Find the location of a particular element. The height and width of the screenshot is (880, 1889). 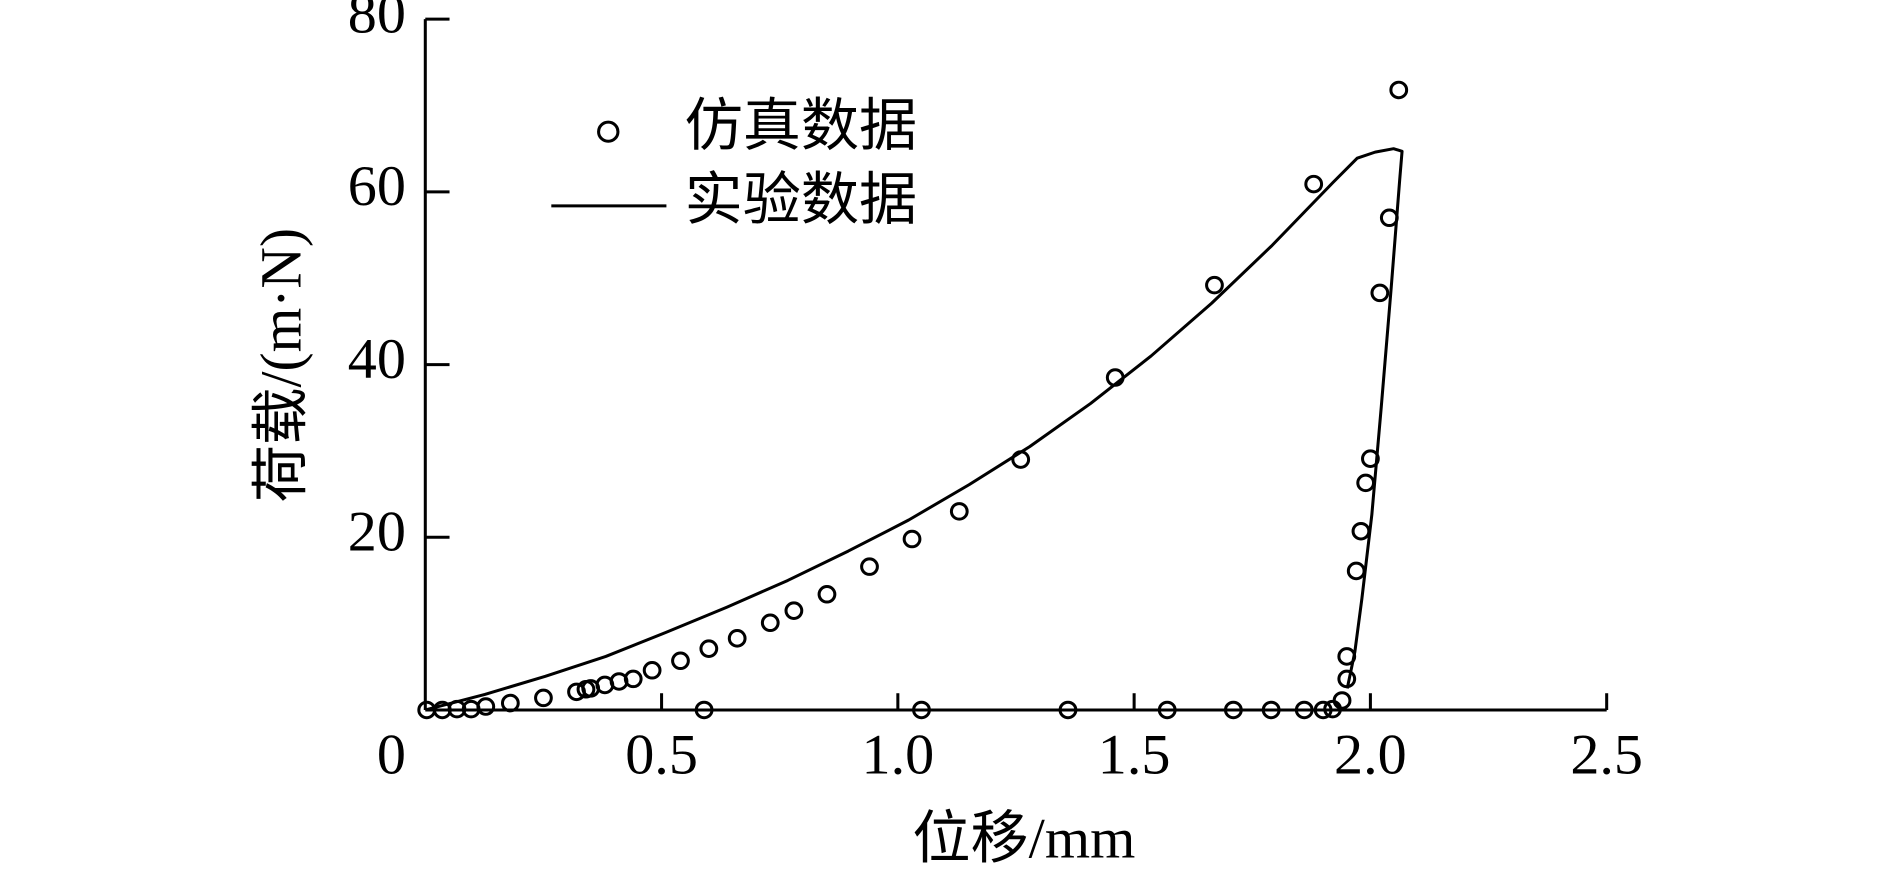

y-tick-label: 20 is located at coordinates (377, 531).